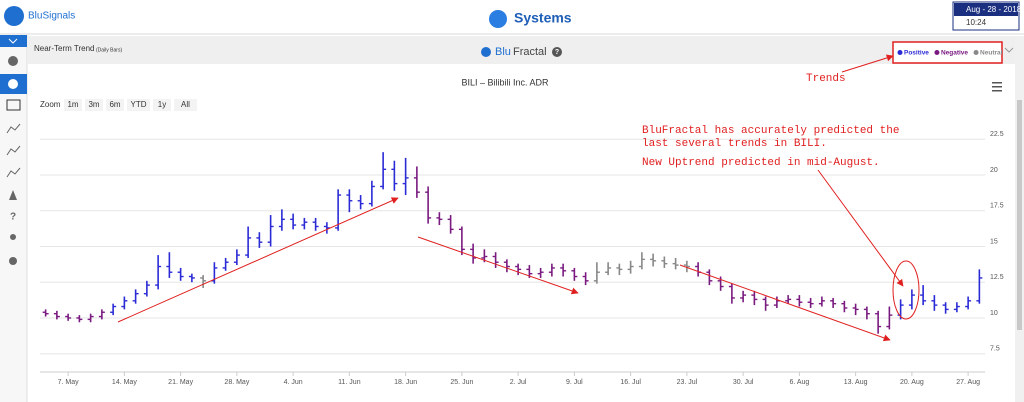 This screenshot has height=402, width=1024. I want to click on nav-trend2, so click(13, 150).